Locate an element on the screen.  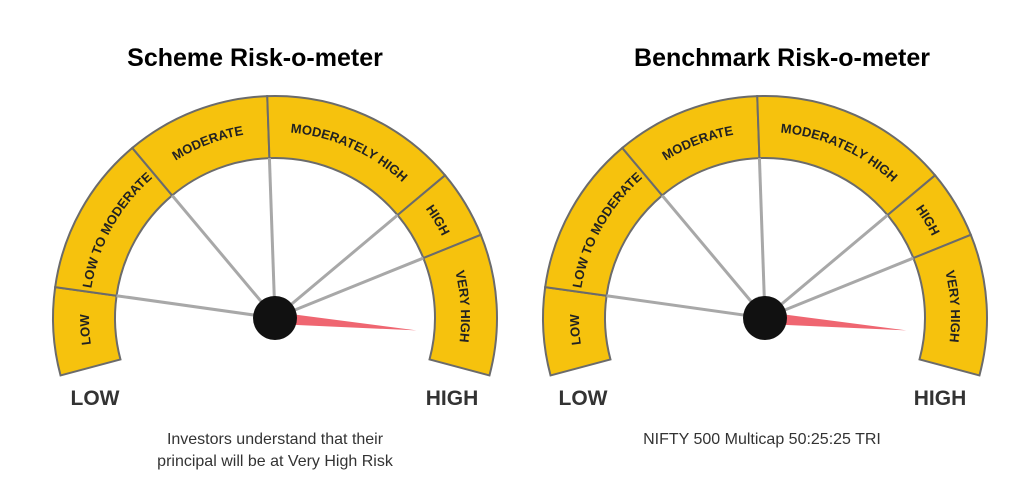
caption: principal will be at Very High Risk is located at coordinates (275, 461).